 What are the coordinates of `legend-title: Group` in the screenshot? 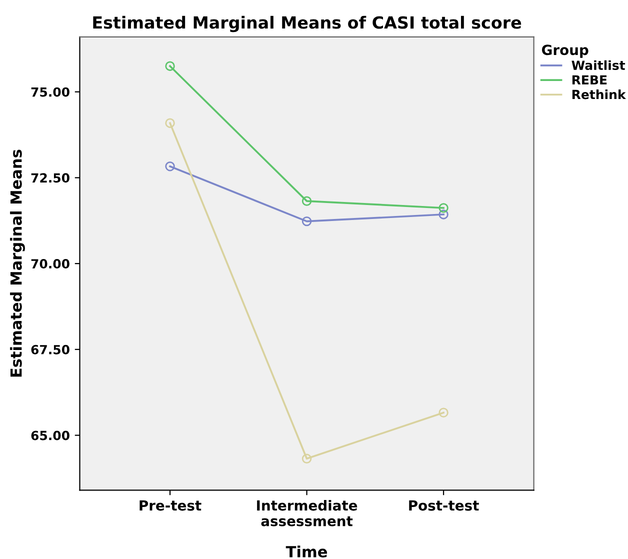 It's located at (565, 51).